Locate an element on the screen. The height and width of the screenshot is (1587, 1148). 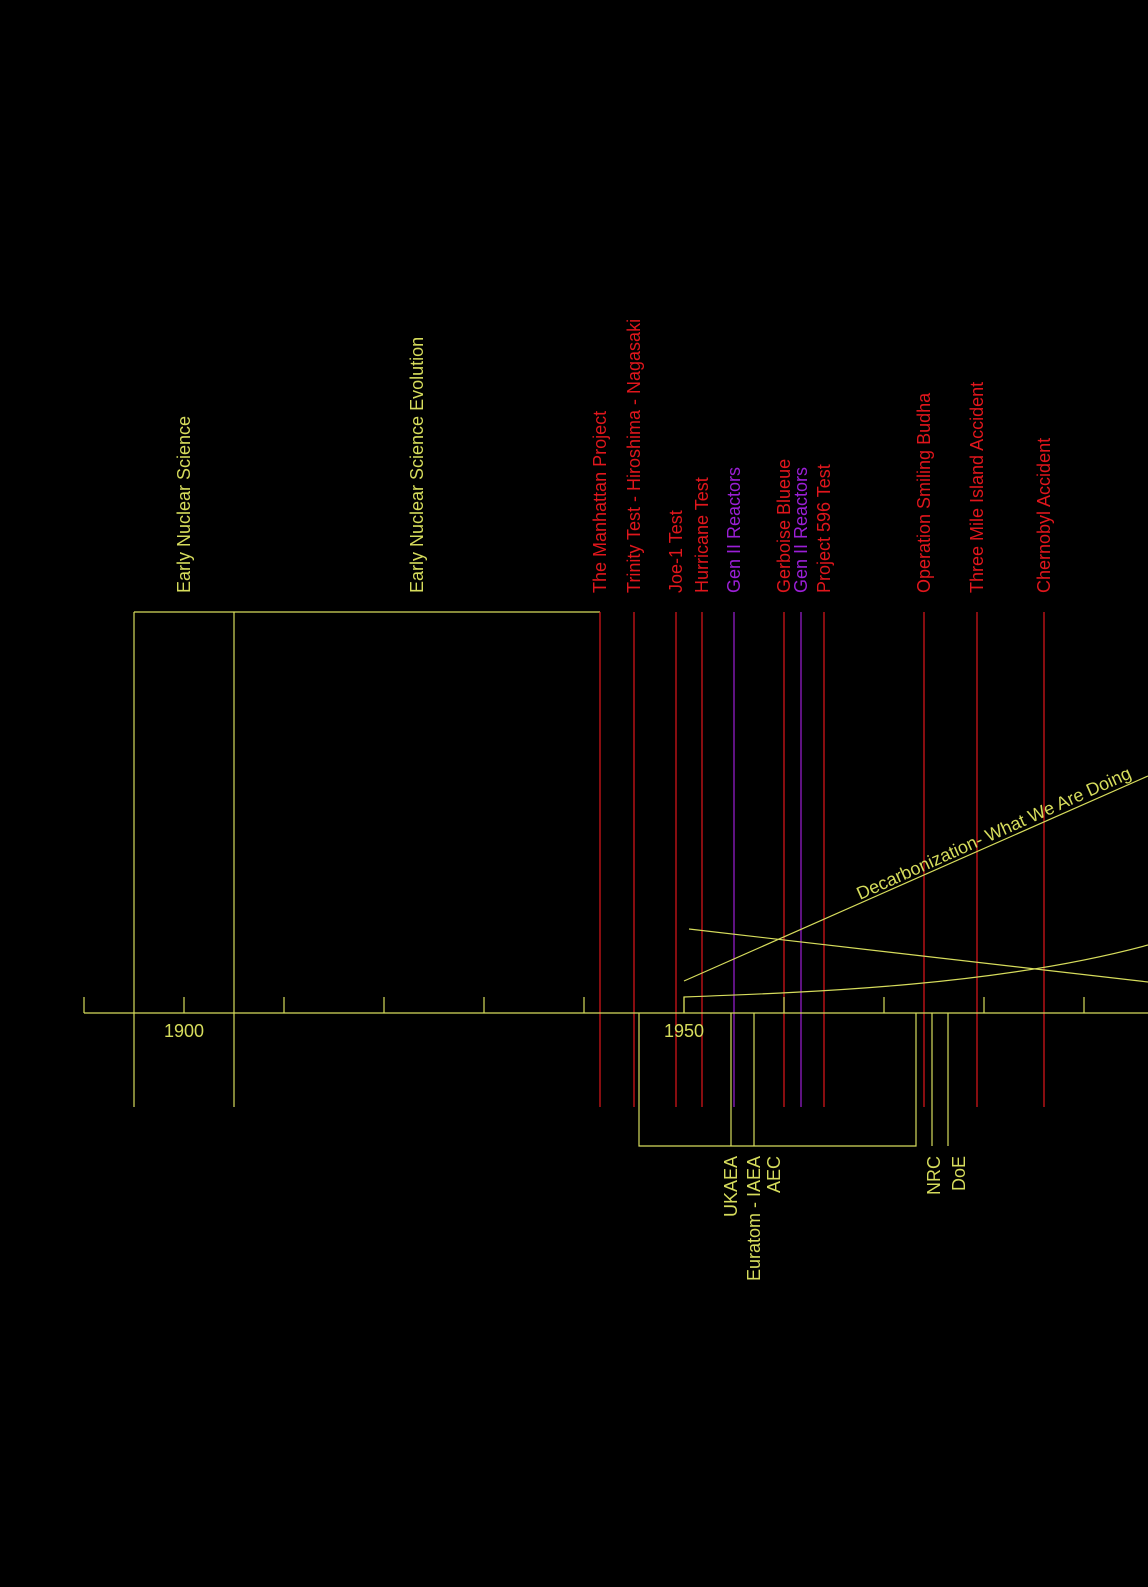
year-label-1950: 1950 is located at coordinates (684, 1031).